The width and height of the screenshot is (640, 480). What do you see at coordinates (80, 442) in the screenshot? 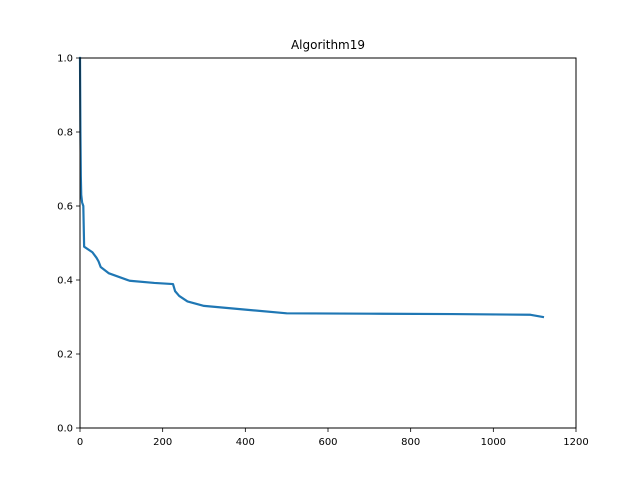
I see `x-tick-label: 0` at bounding box center [80, 442].